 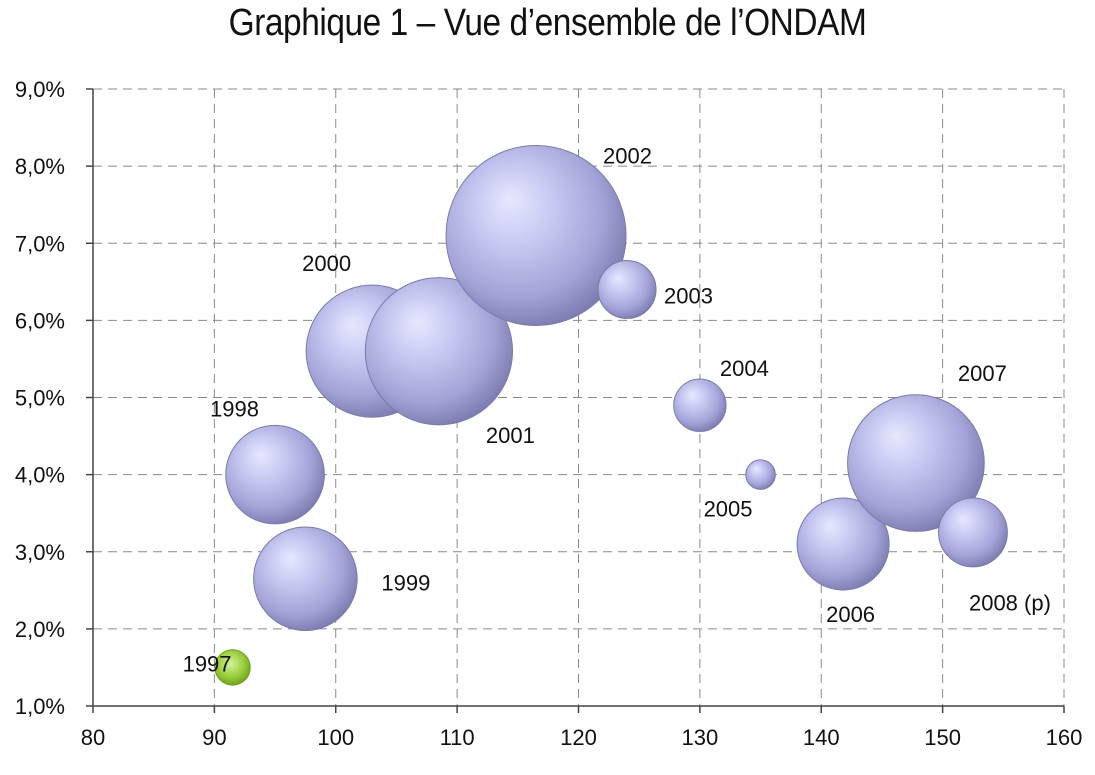 What do you see at coordinates (627, 156) in the screenshot?
I see `bubble-label: 2002` at bounding box center [627, 156].